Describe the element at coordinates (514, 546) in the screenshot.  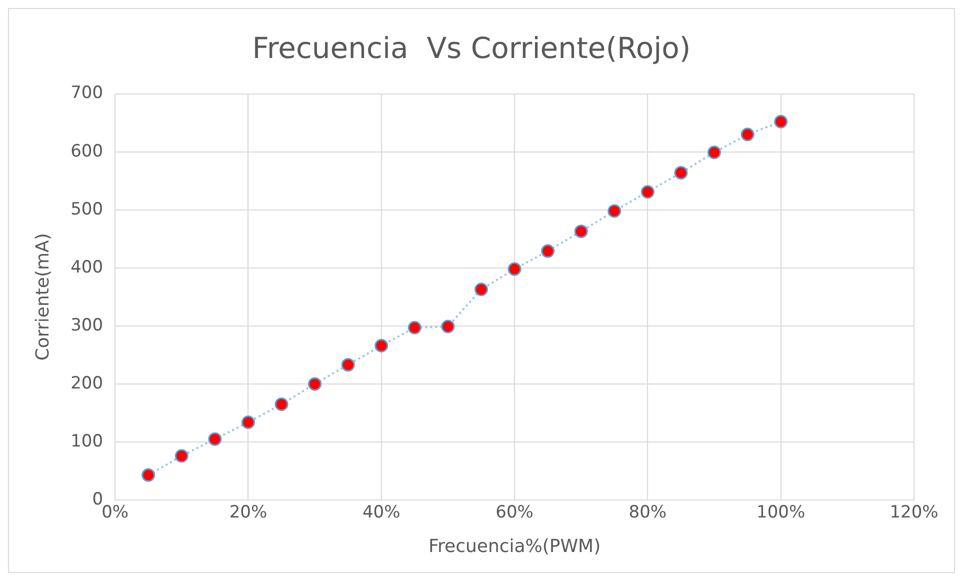
I see `x-axis-title: Frecuencia%(PWM)` at that location.